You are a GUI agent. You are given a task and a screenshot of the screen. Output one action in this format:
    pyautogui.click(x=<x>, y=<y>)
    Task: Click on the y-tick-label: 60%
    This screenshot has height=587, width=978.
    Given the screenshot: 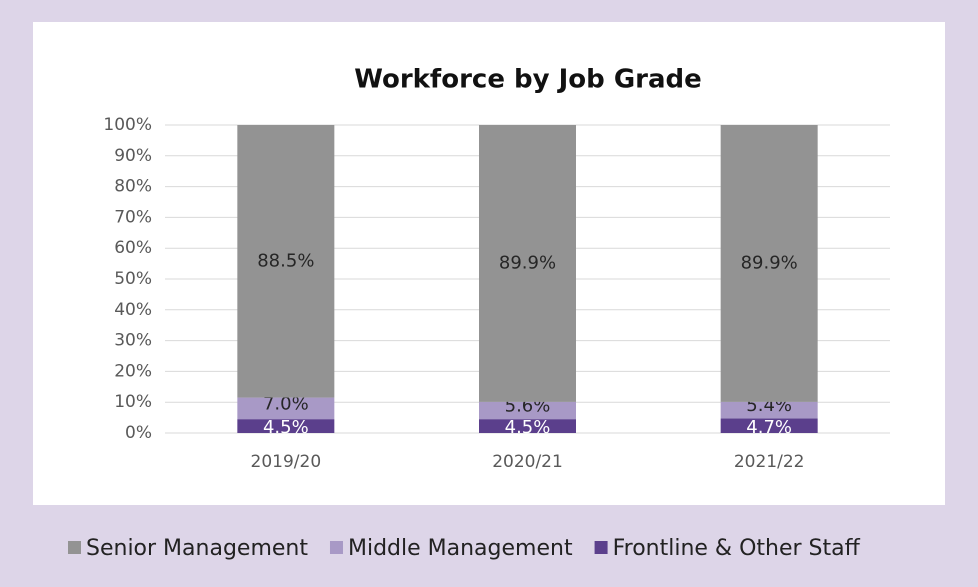 What is the action you would take?
    pyautogui.click(x=133, y=248)
    